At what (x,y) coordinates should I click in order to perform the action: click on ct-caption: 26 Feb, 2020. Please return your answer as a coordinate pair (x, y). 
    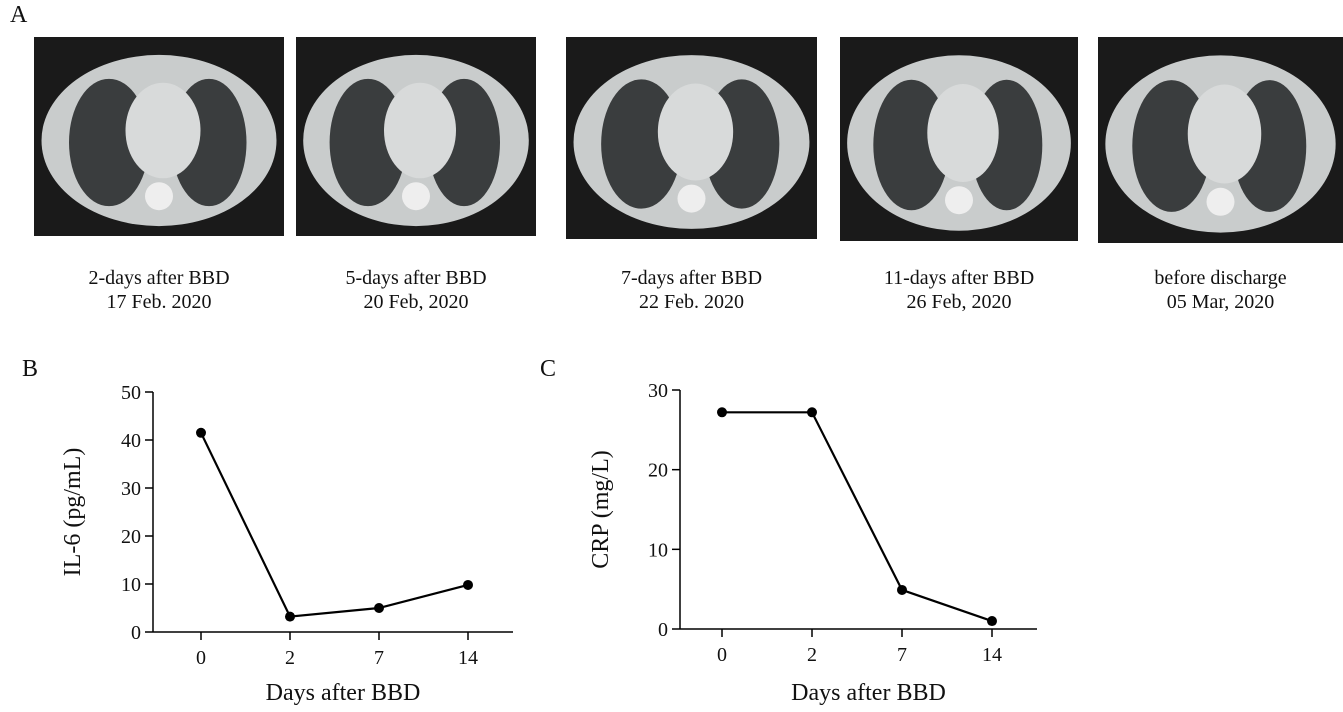
    Looking at the image, I should click on (959, 302).